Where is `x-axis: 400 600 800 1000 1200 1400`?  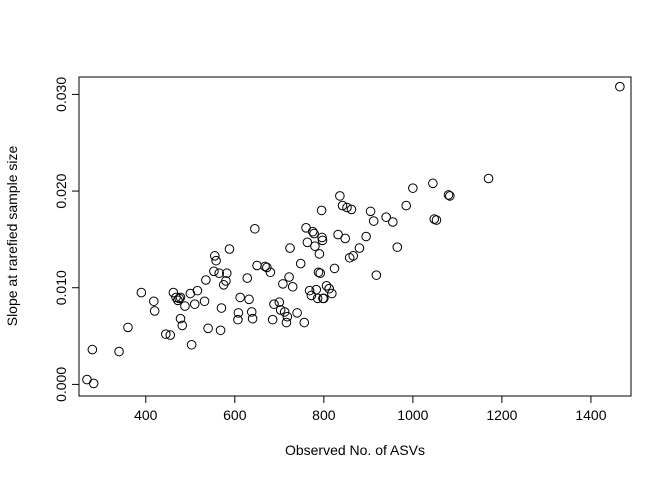 x-axis: 400 600 800 1000 1200 1400 is located at coordinates (370, 409).